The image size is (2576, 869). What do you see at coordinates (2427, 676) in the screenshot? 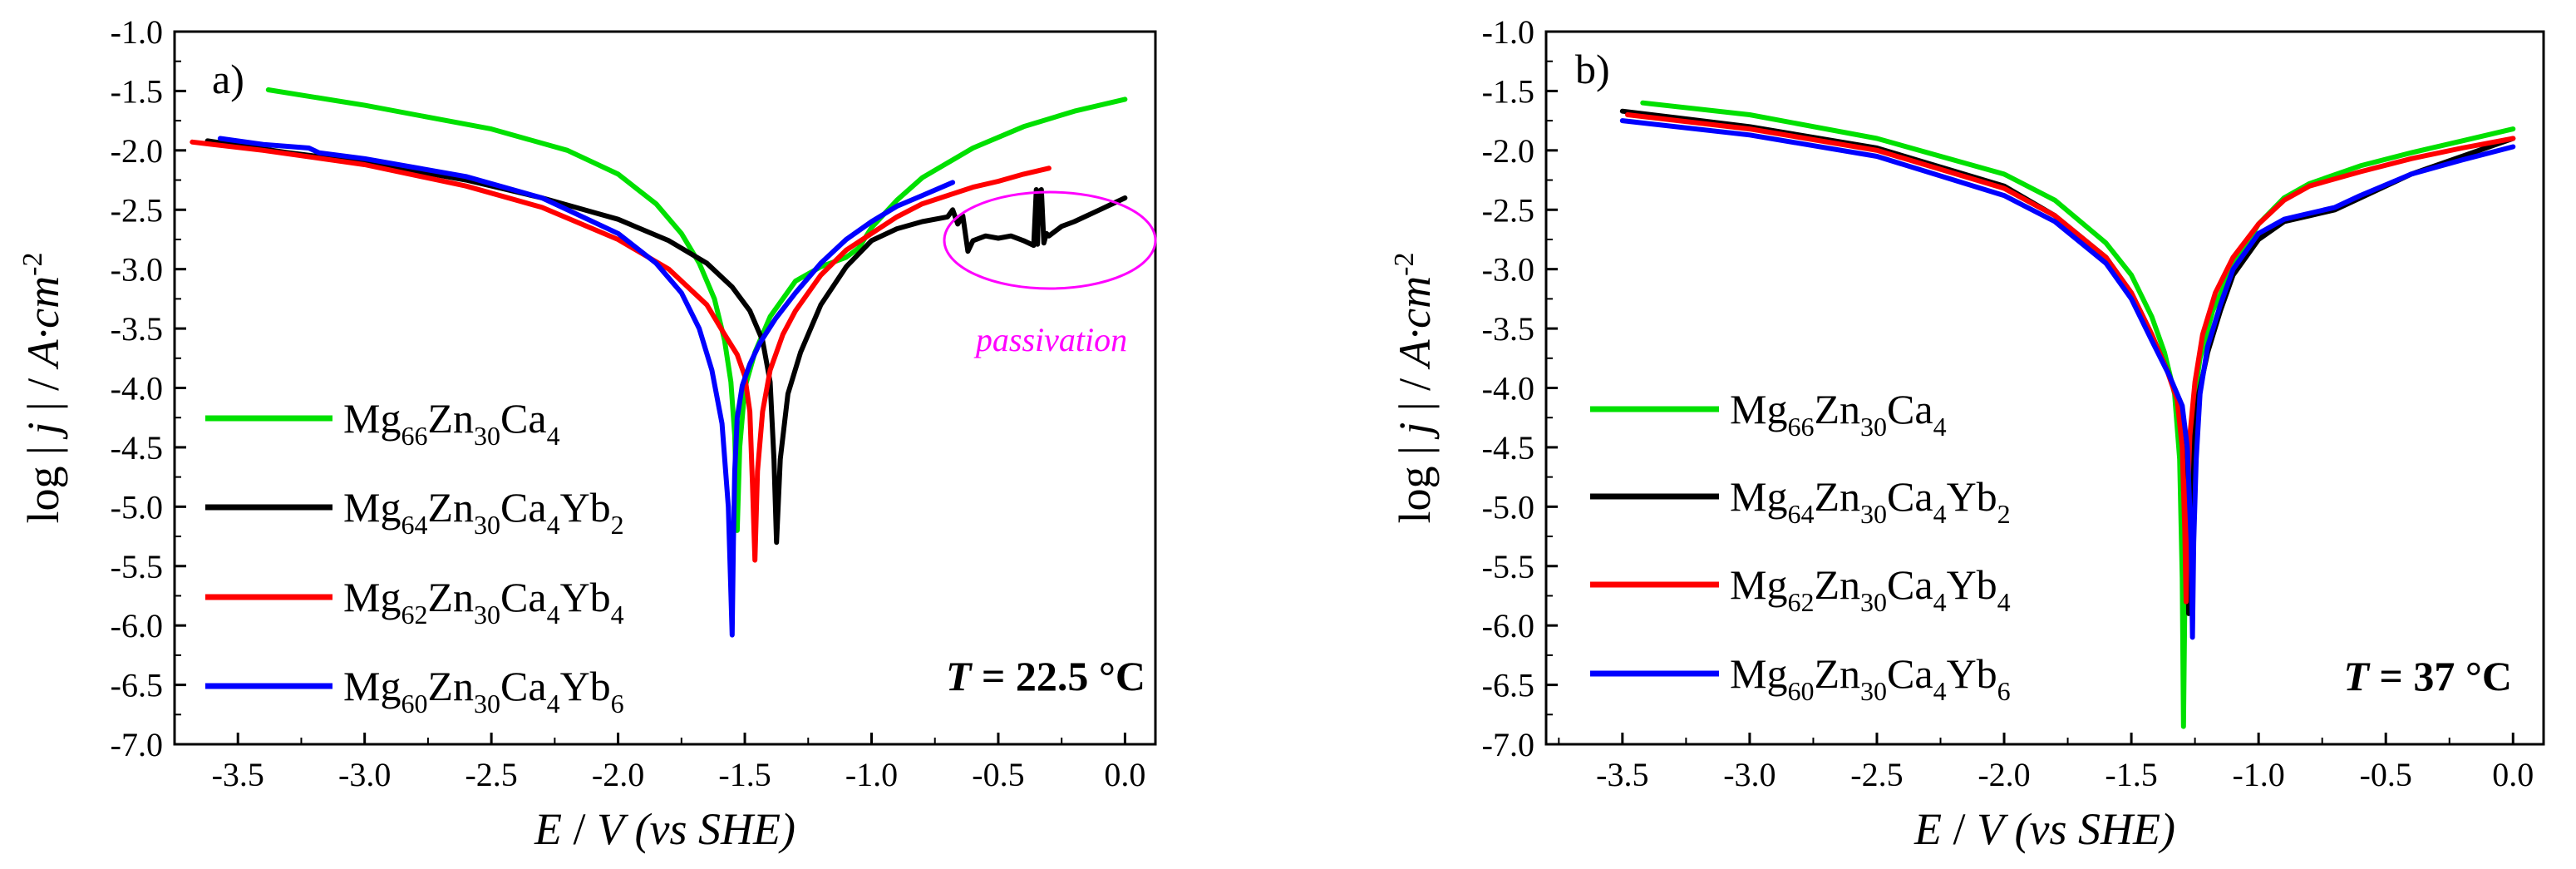
I see `temperature-label: T = 37 °C` at bounding box center [2427, 676].